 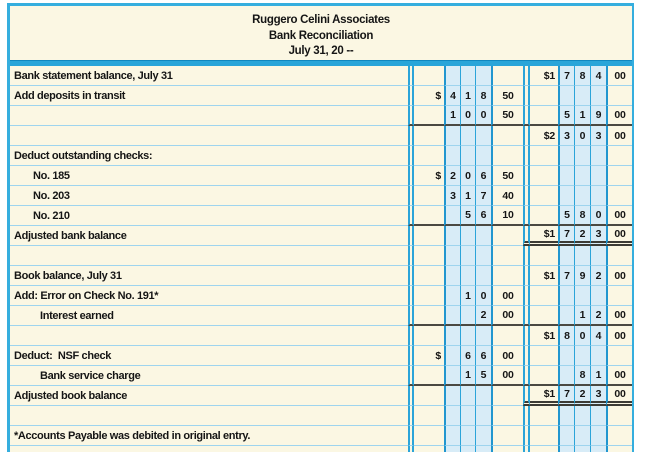 I want to click on right-amount-cell: 4, so click(x=598, y=336).